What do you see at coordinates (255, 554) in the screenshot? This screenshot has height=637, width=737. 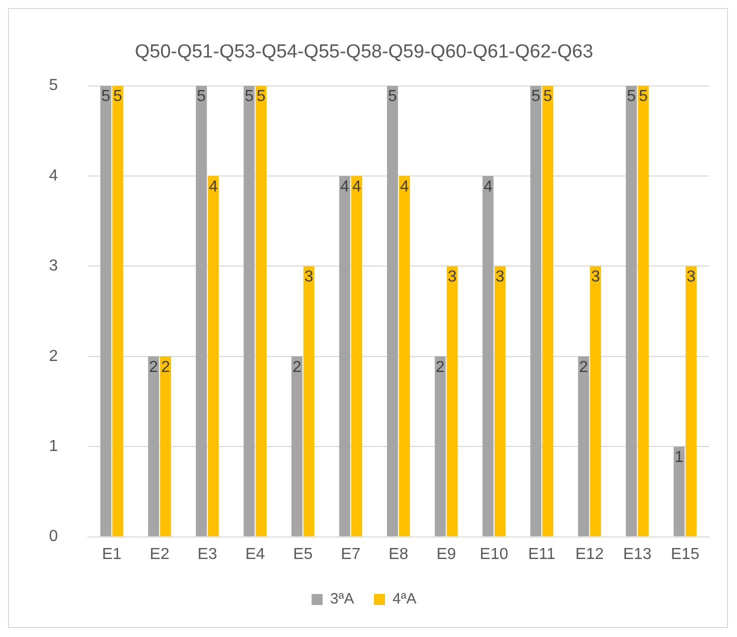 I see `x-tick-label: E4` at bounding box center [255, 554].